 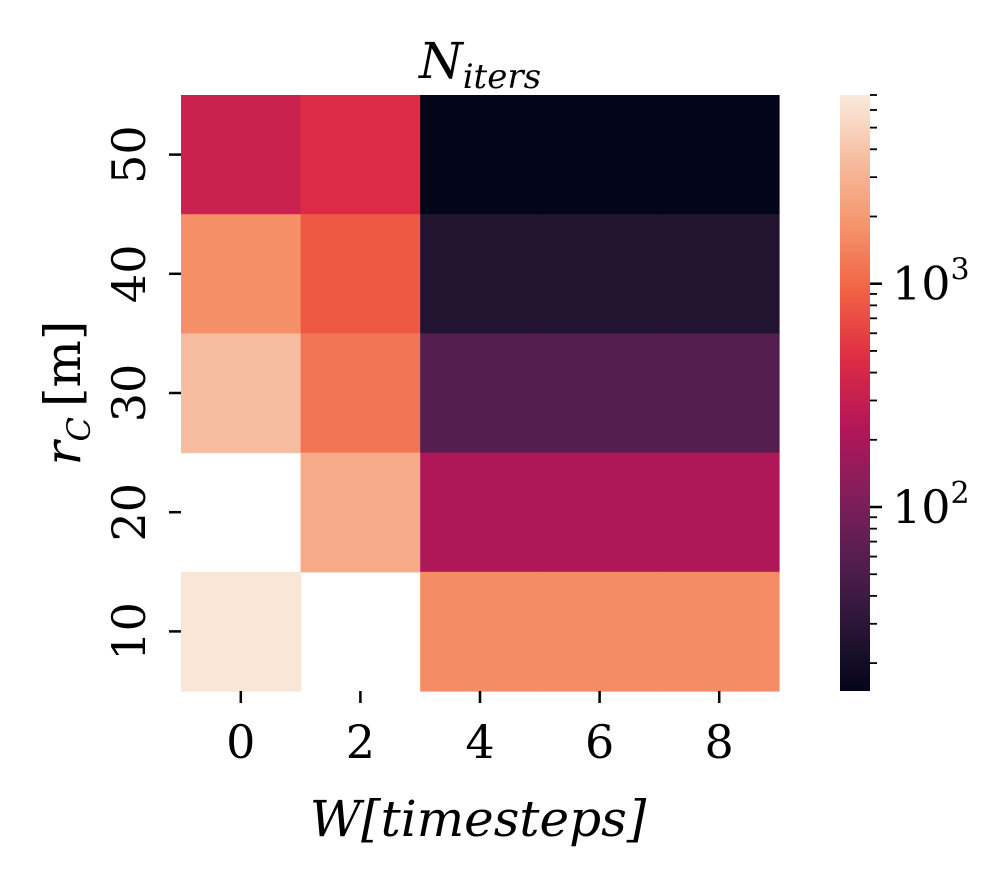 What do you see at coordinates (599, 742) in the screenshot?
I see `x-tick-label: 6` at bounding box center [599, 742].